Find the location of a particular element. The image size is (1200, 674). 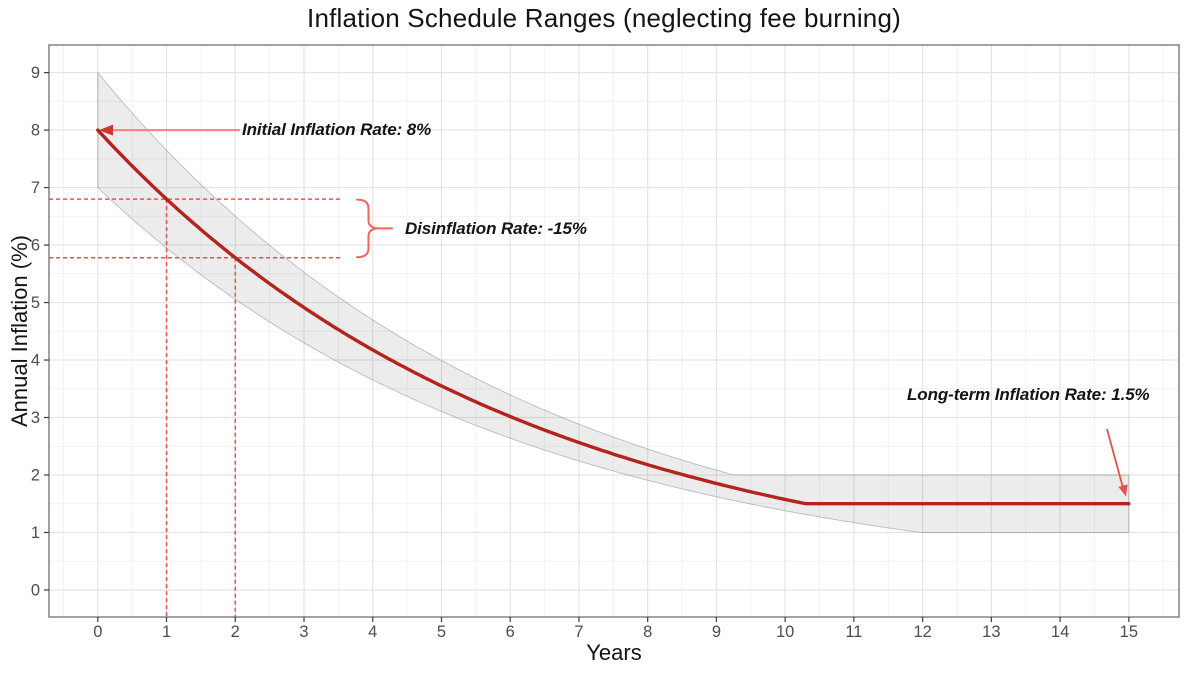

x-tick-label: 12 is located at coordinates (922, 632).